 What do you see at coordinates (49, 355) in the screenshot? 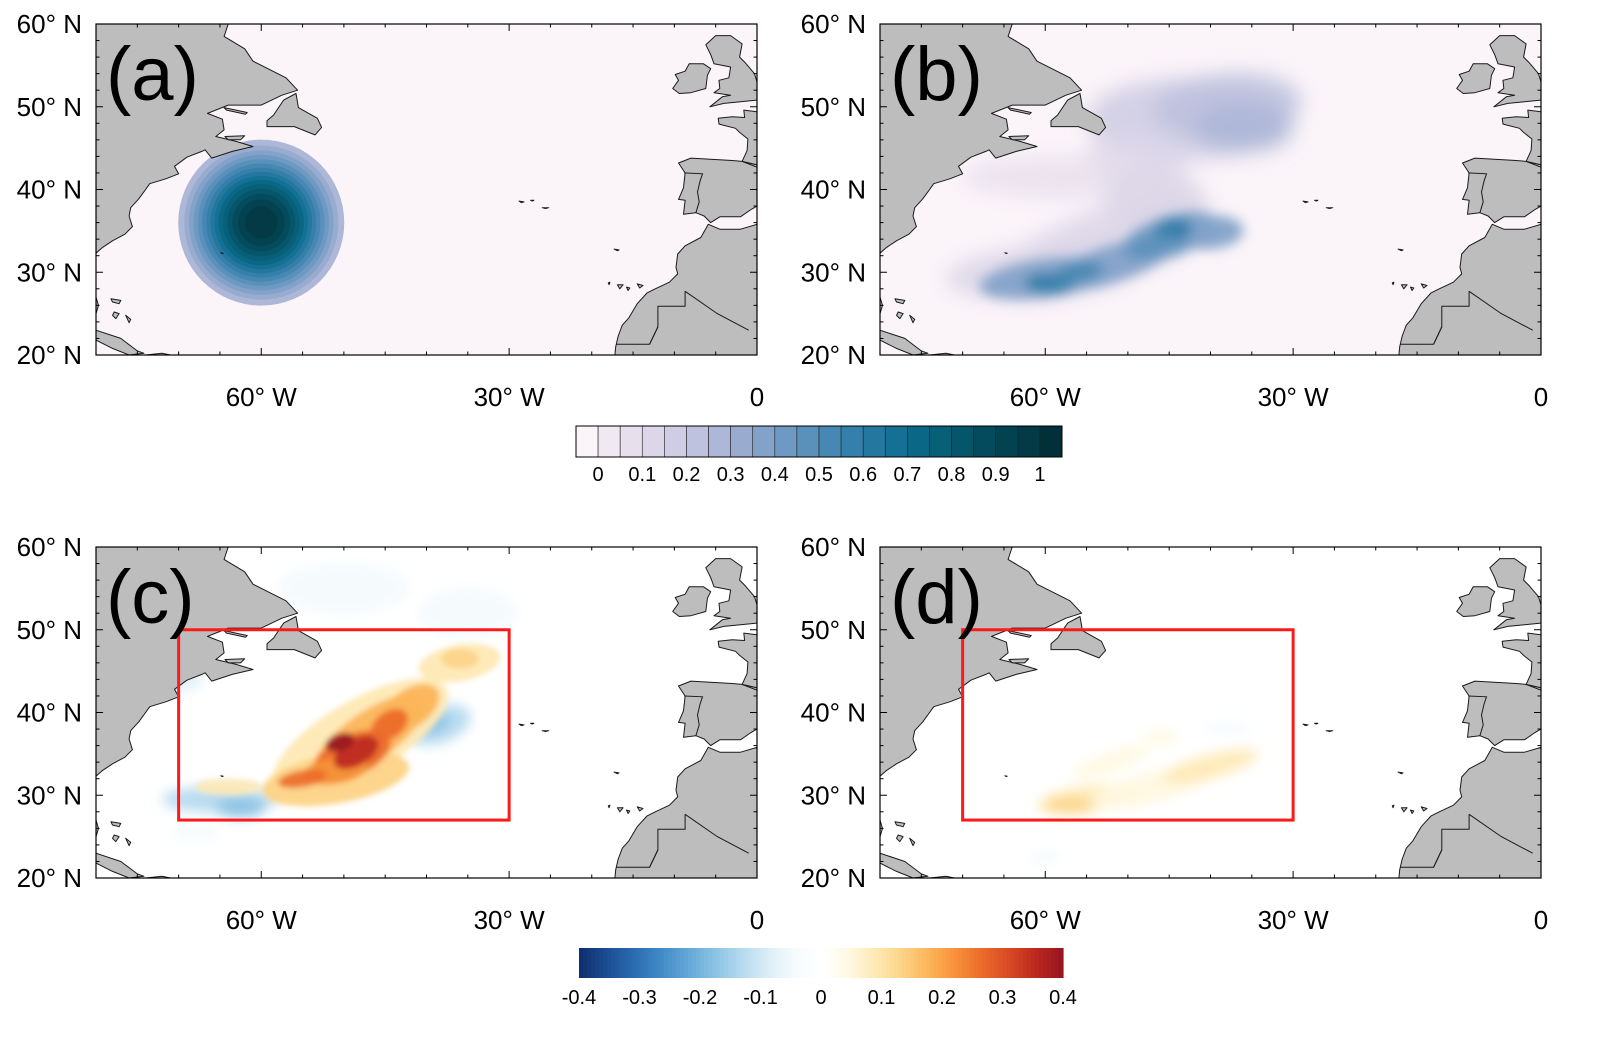
I see `lat-label: 20° N` at bounding box center [49, 355].